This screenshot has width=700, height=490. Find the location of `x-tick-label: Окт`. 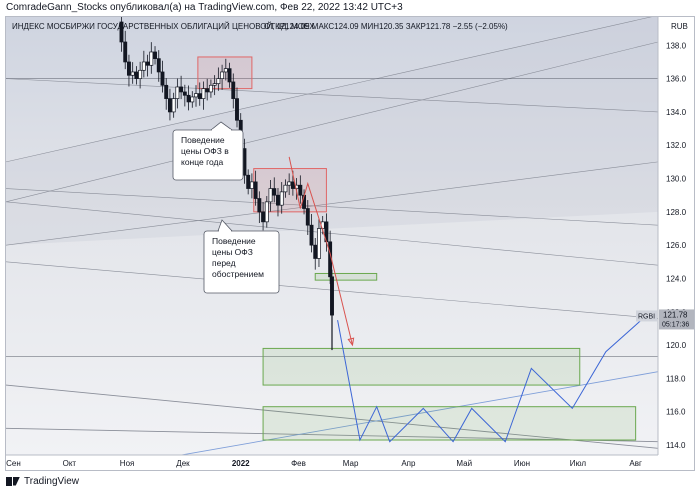

x-tick-label: Окт is located at coordinates (70, 463).